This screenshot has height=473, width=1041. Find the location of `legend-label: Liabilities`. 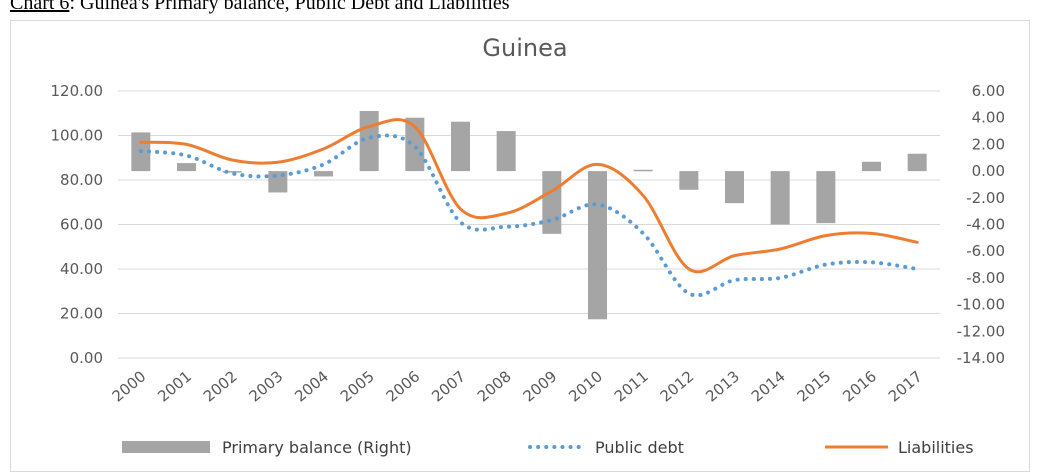

legend-label: Liabilities is located at coordinates (936, 447).